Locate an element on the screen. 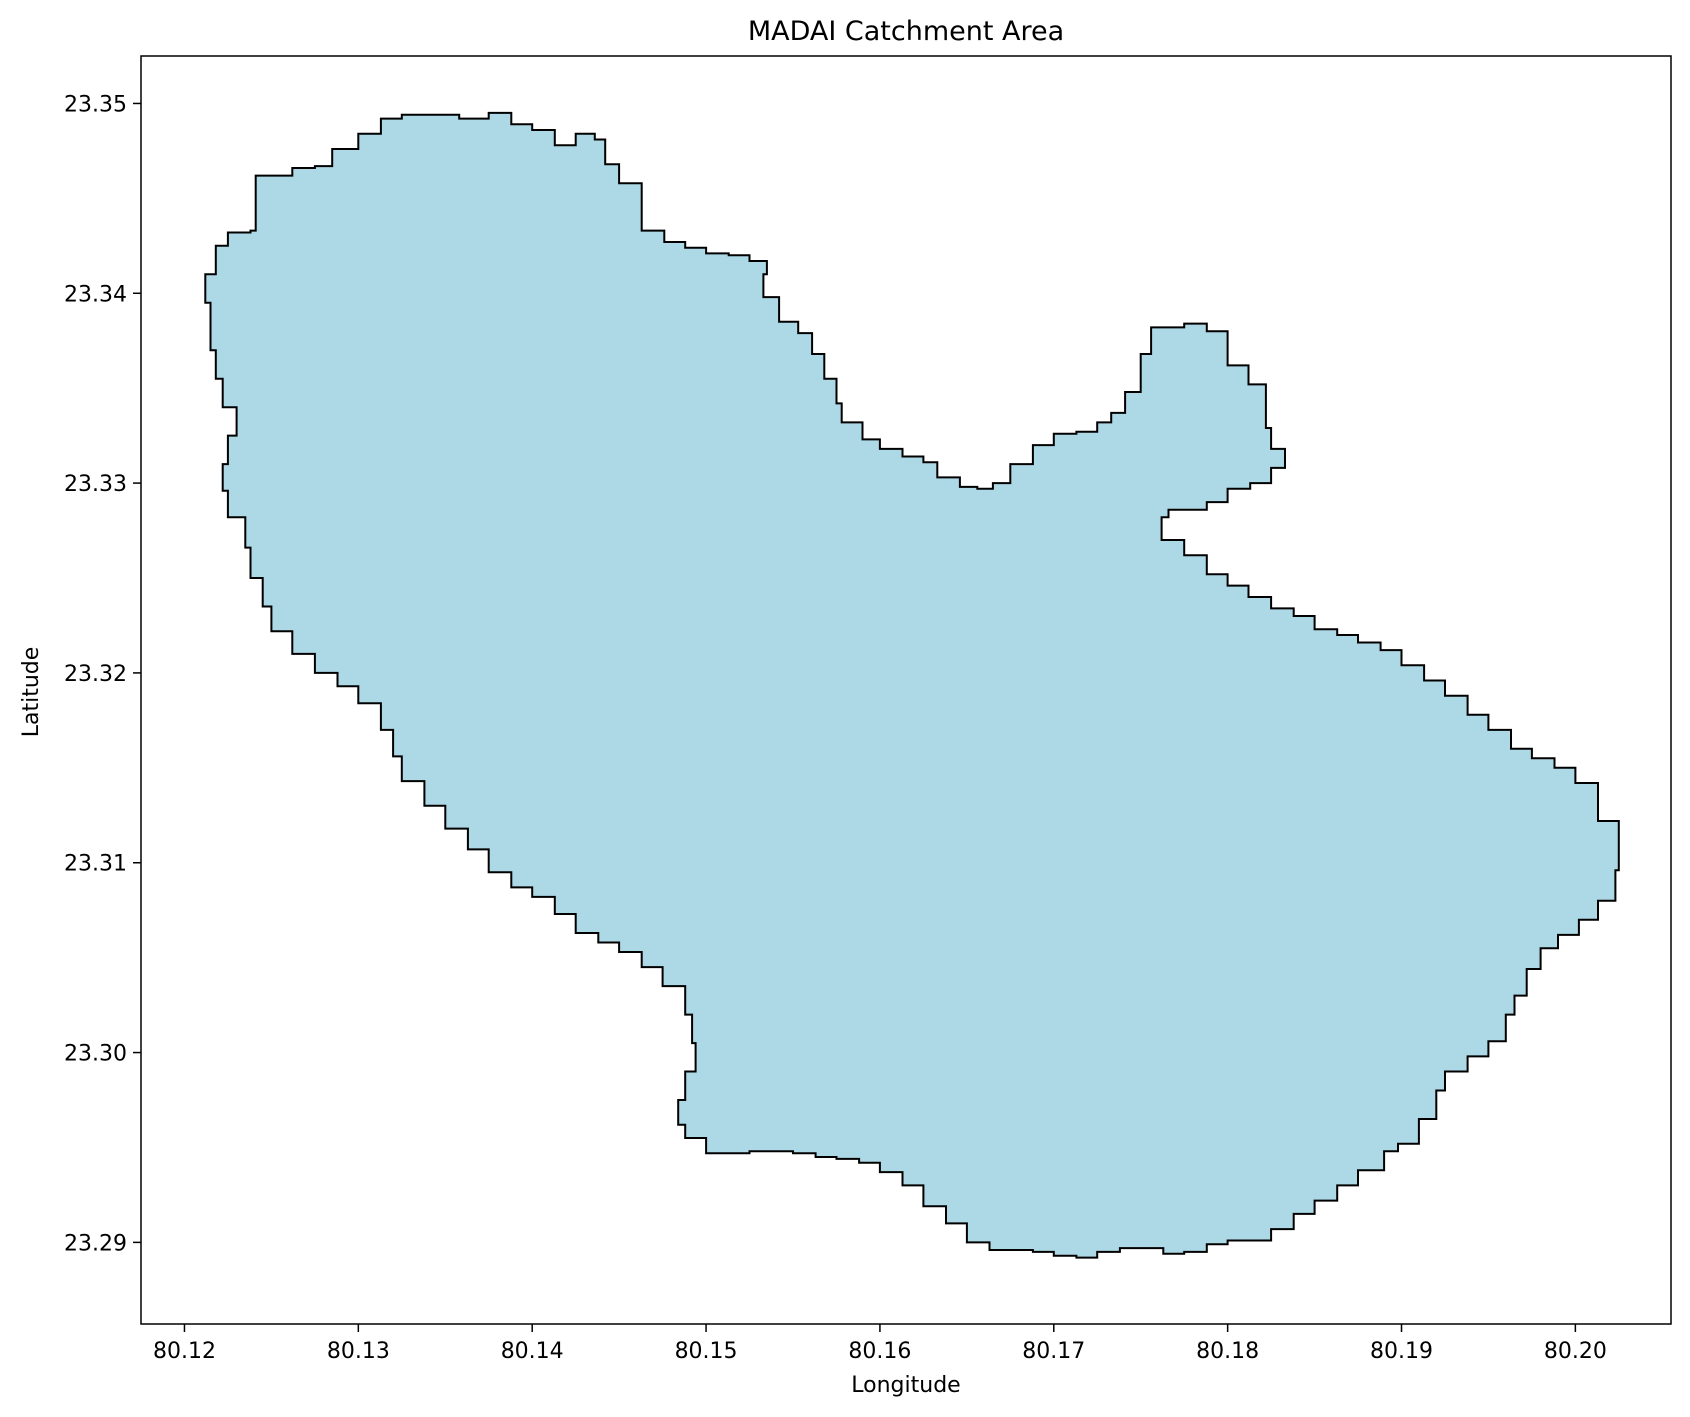 The image size is (1690, 1417). x-tick-label: 80.13 is located at coordinates (358, 1351).